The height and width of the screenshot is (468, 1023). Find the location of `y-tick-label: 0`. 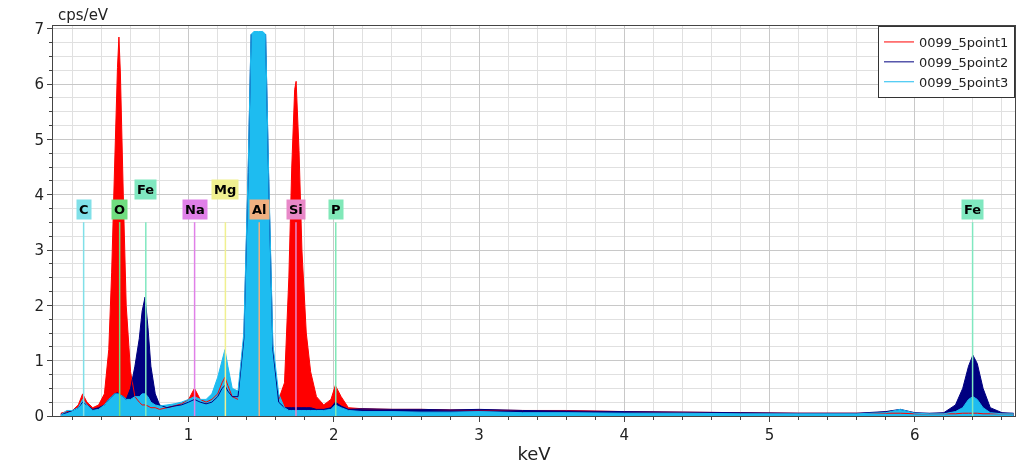

y-tick-label: 0 is located at coordinates (39, 416).